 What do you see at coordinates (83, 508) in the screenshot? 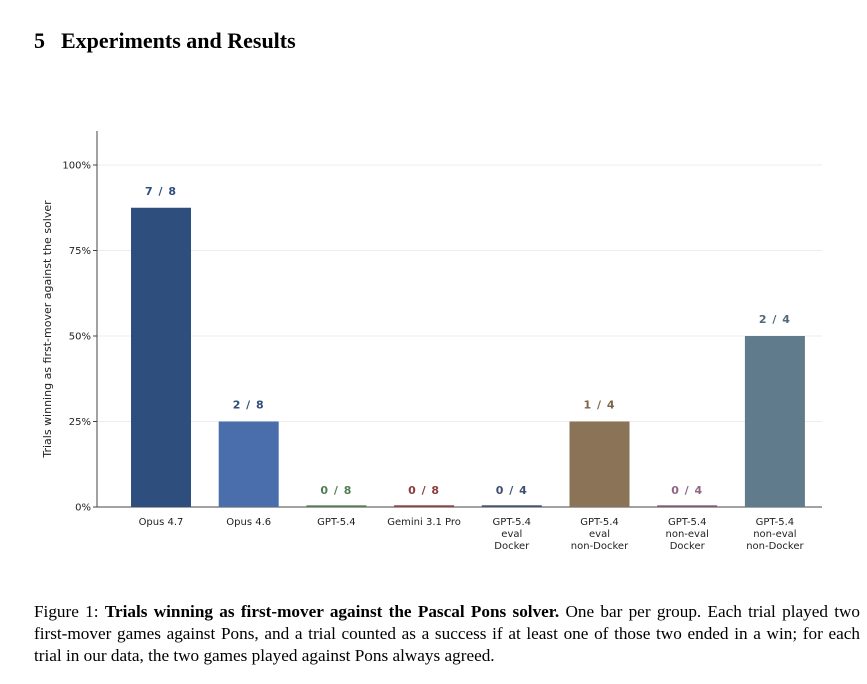
I see `y-tick-label: 0%` at bounding box center [83, 508].